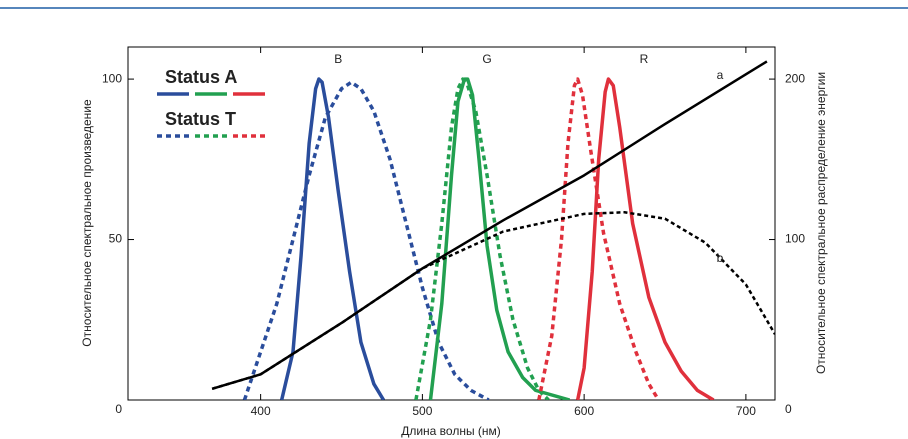 This screenshot has height=439, width=908. I want to click on annotation: G, so click(486, 59).